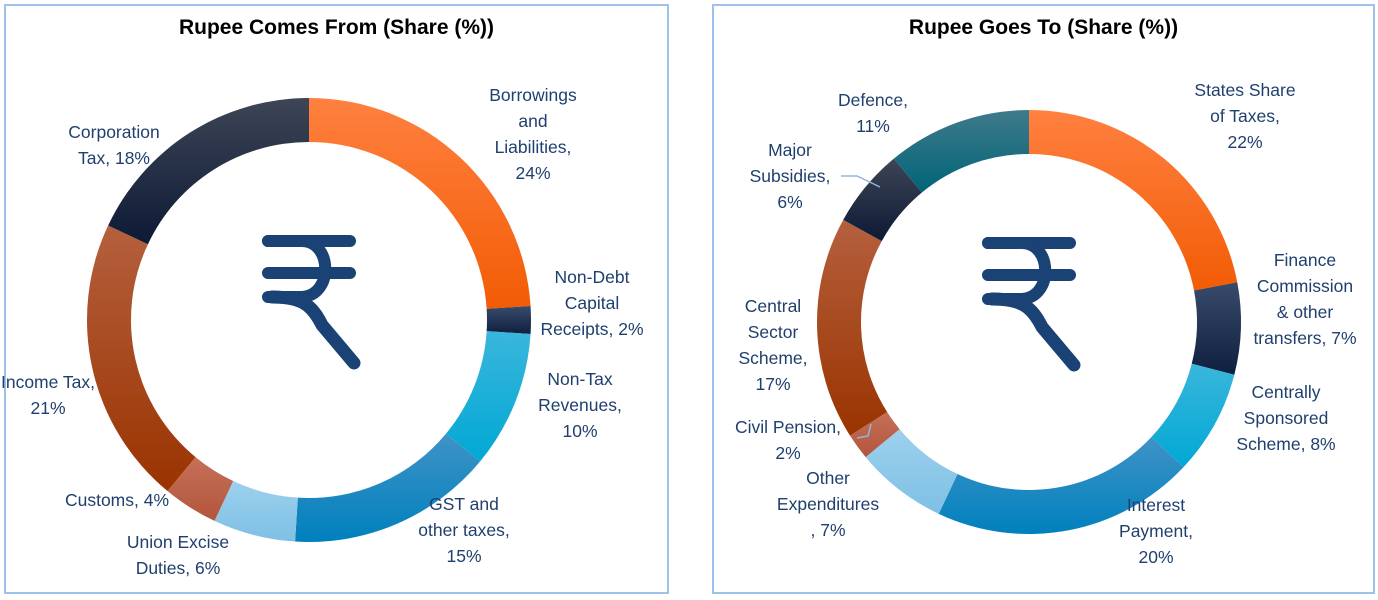 Image resolution: width=1378 pixels, height=600 pixels. Describe the element at coordinates (209, 171) in the screenshot. I see `donut-slice-corporation-tax` at that location.